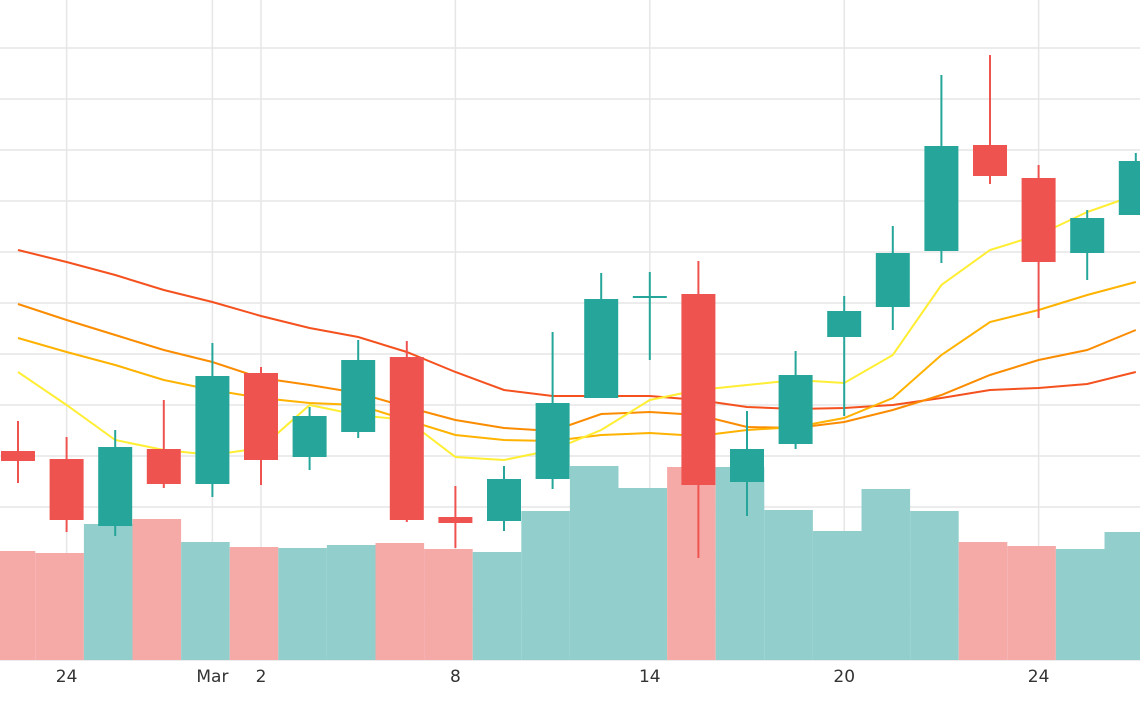 The height and width of the screenshot is (710, 1140). Describe the element at coordinates (455, 677) in the screenshot. I see `x-tick-label: 8` at that location.